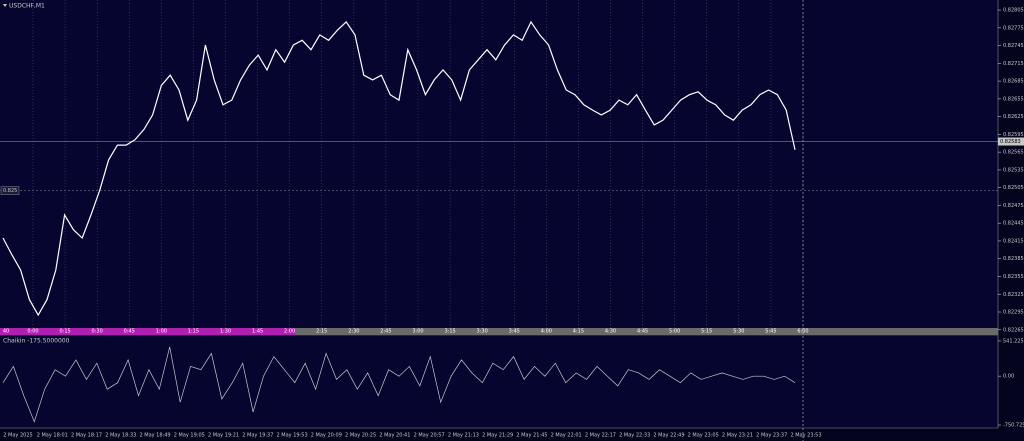  What do you see at coordinates (32, 332) in the screenshot?
I see `x-tick-label: 0:00` at bounding box center [32, 332].